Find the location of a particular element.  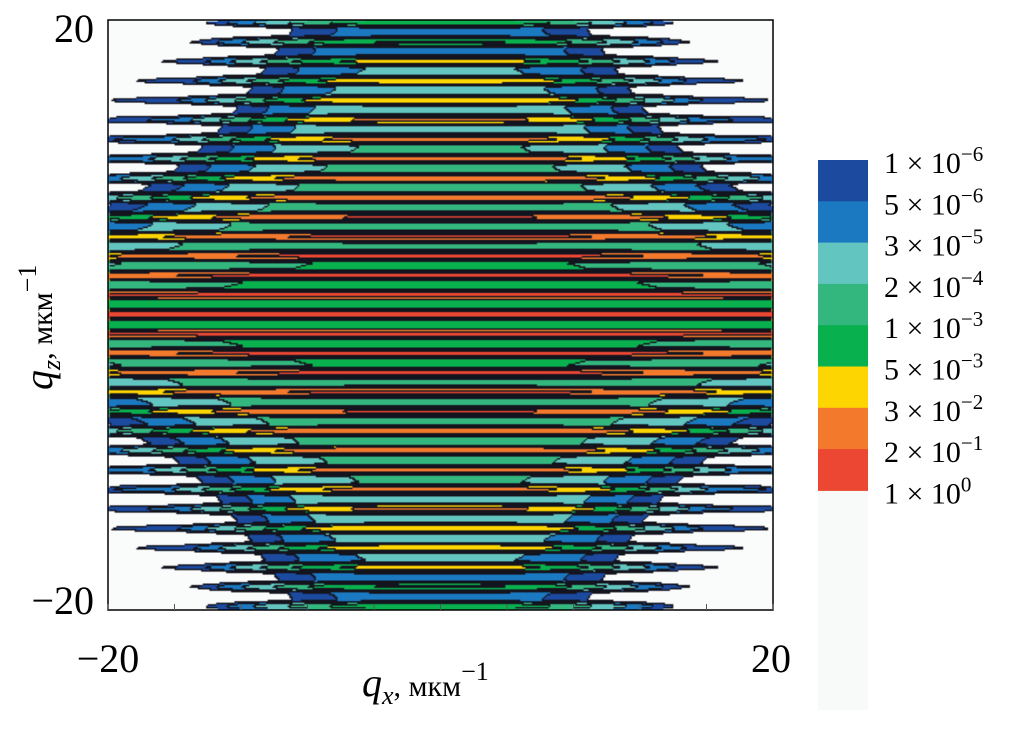

legend-label: 3 × 10⁻⁵ is located at coordinates (933, 244).